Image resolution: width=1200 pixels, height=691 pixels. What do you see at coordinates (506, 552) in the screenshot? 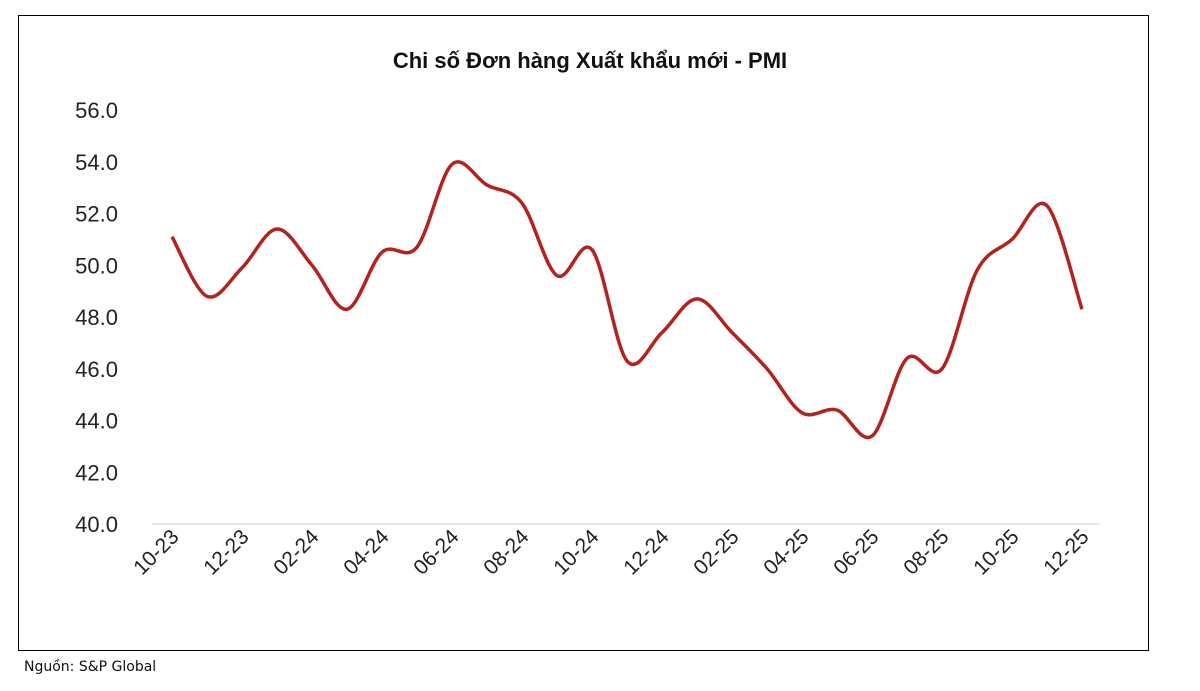
I see `x-tick-label: 08-24` at bounding box center [506, 552].